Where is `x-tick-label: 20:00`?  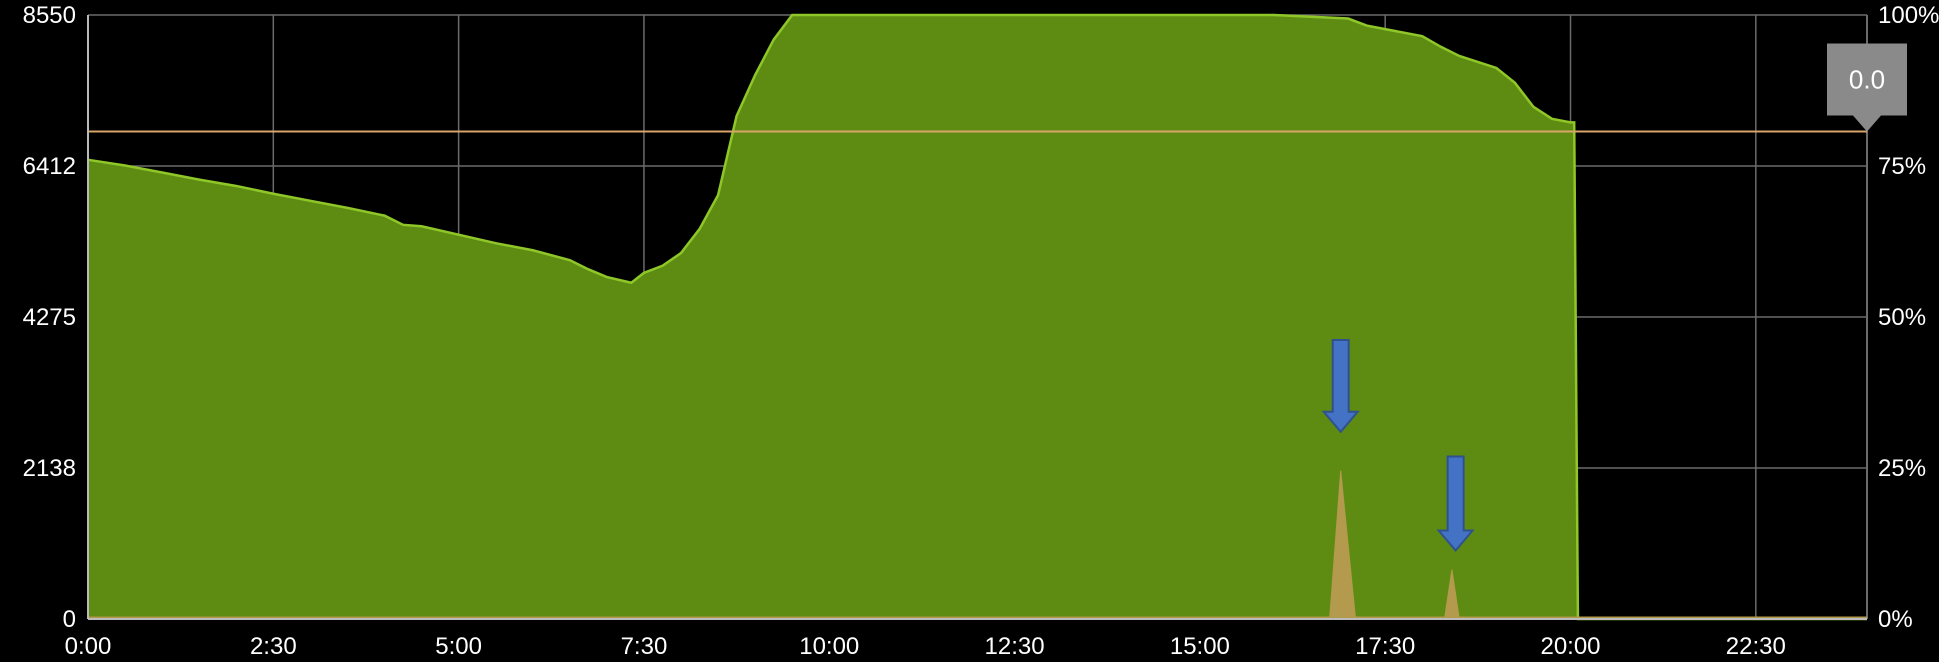 x-tick-label: 20:00 is located at coordinates (1570, 646).